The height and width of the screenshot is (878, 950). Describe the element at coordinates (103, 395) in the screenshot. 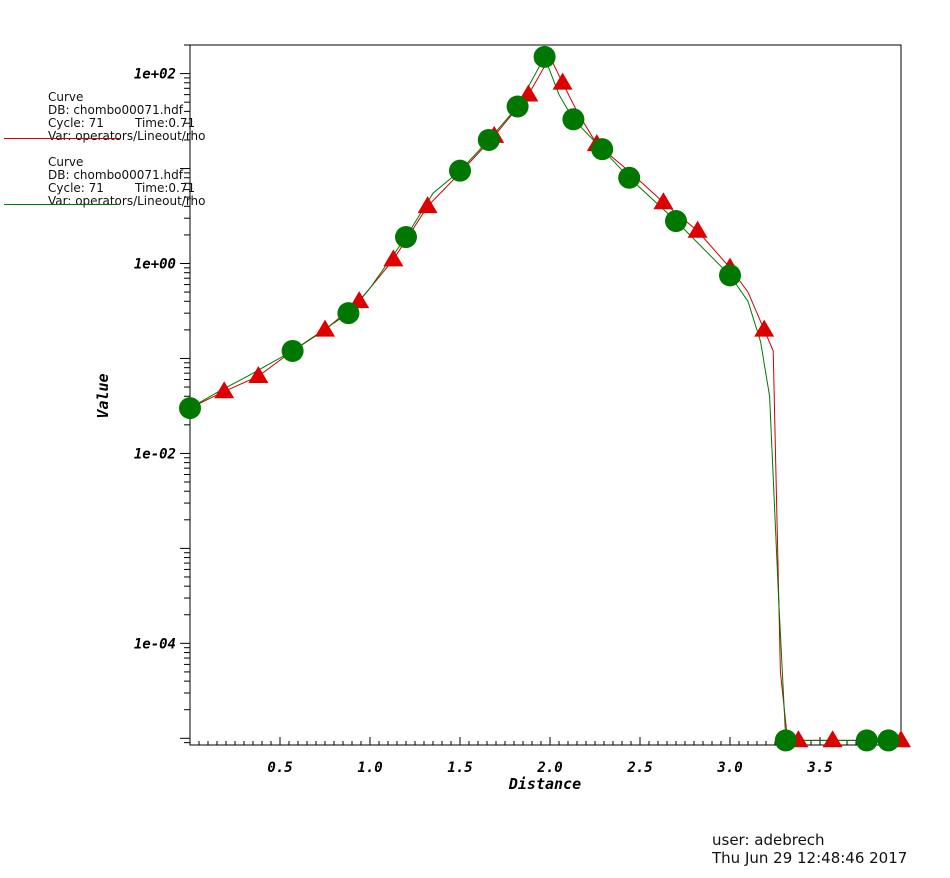

I see `y-axis-label: Value` at that location.